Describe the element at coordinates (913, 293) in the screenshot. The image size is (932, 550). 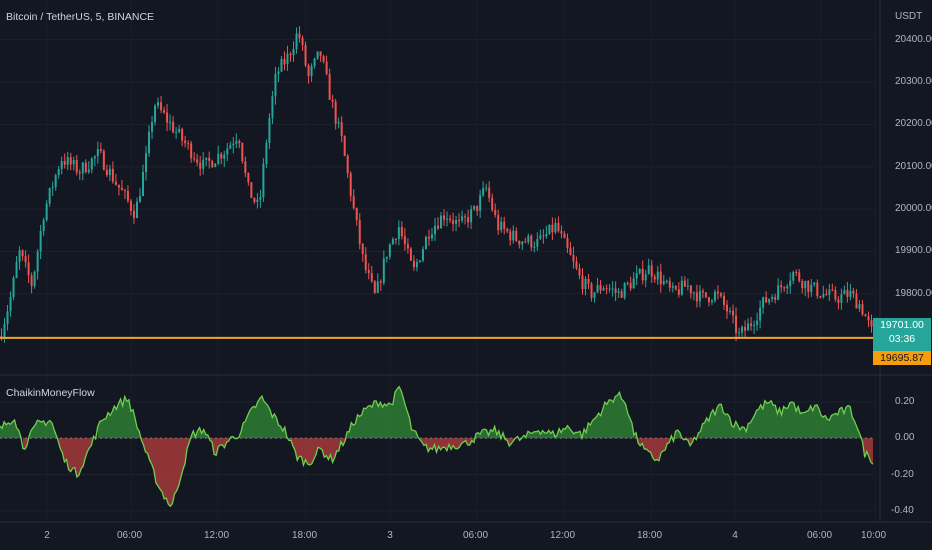
I see `price-tick-label: 19800.00` at that location.